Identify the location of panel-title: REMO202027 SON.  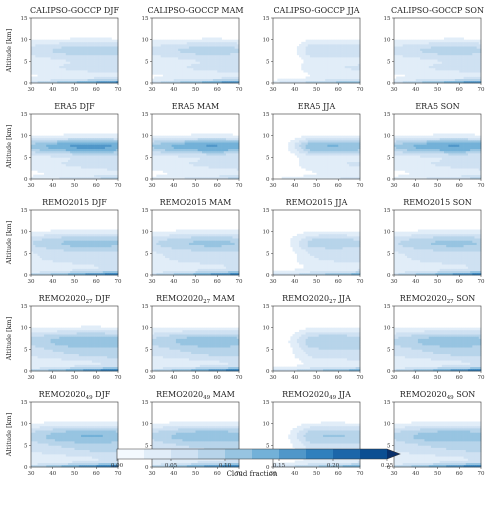
(438, 299).